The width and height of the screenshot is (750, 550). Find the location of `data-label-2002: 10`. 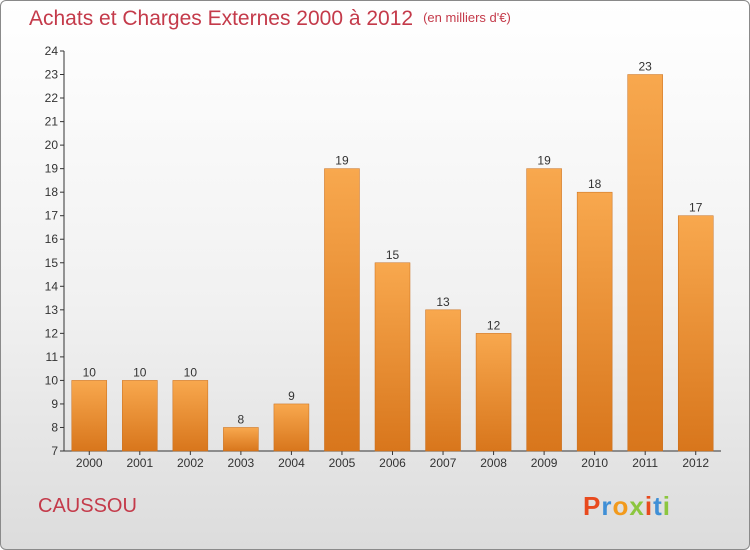

data-label-2002: 10 is located at coordinates (191, 372).